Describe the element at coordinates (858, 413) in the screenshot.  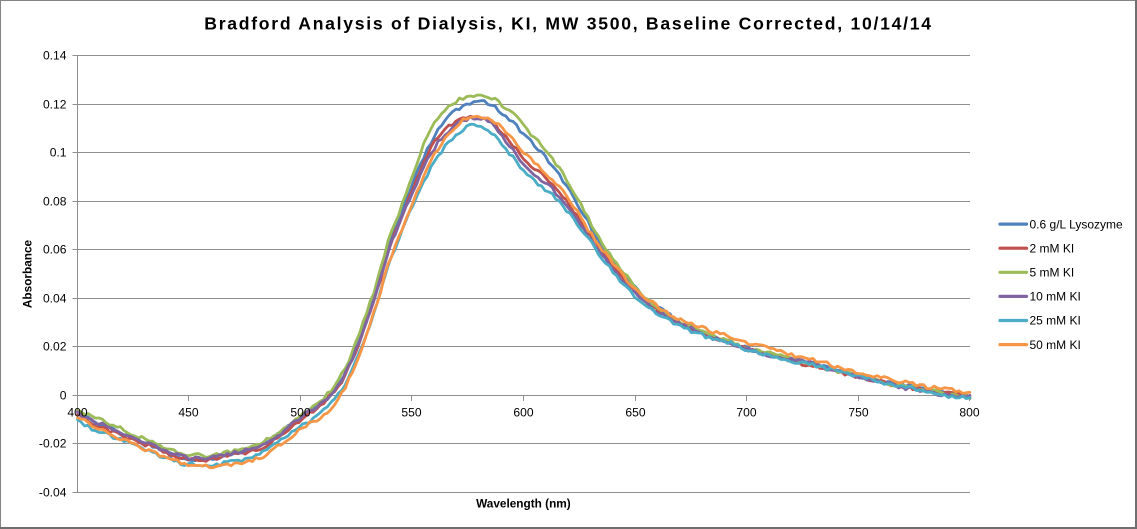
I see `svg-text: 750` at that location.